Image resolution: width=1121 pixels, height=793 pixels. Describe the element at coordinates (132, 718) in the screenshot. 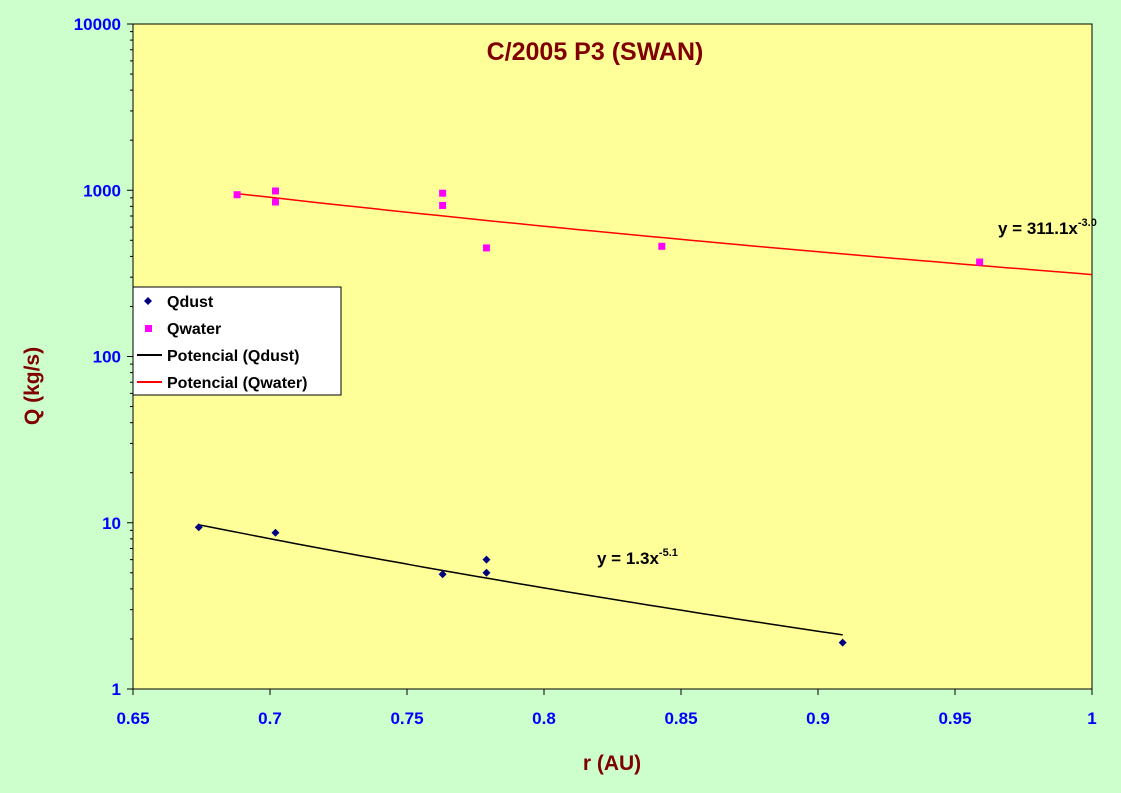

I see `x-tick-label: 0.65` at that location.